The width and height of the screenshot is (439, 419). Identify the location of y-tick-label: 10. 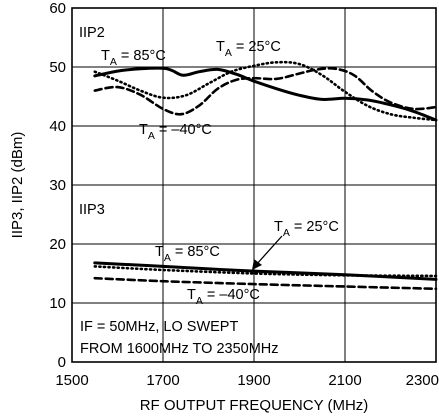
(57, 303).